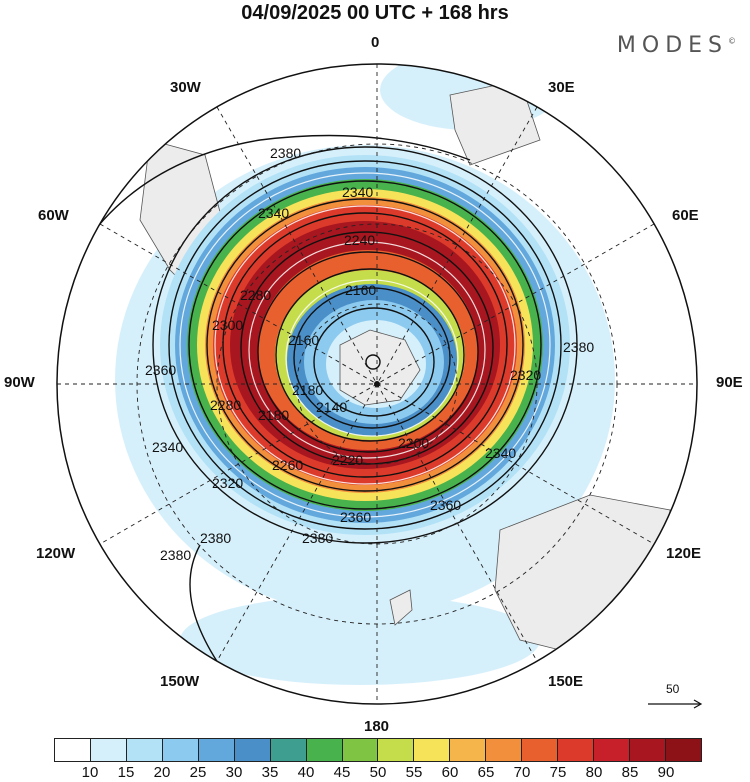  I want to click on colorbar-tick-label: 60, so click(450, 772).